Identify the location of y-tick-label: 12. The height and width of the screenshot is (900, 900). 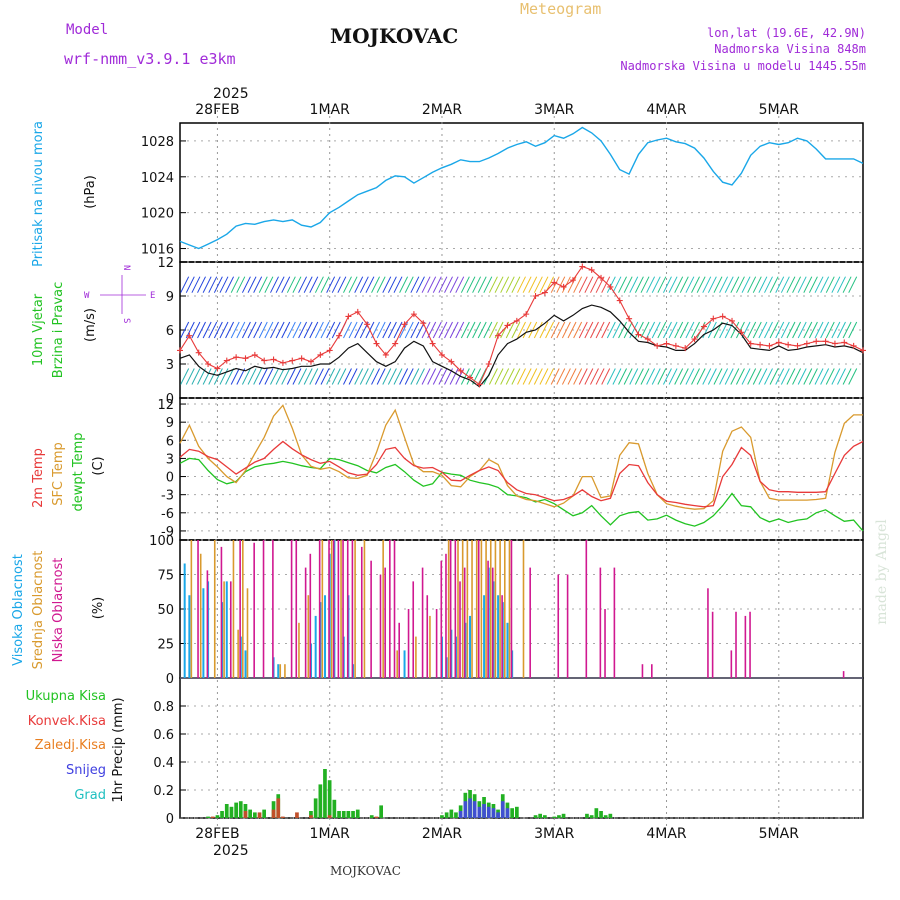
(165, 263).